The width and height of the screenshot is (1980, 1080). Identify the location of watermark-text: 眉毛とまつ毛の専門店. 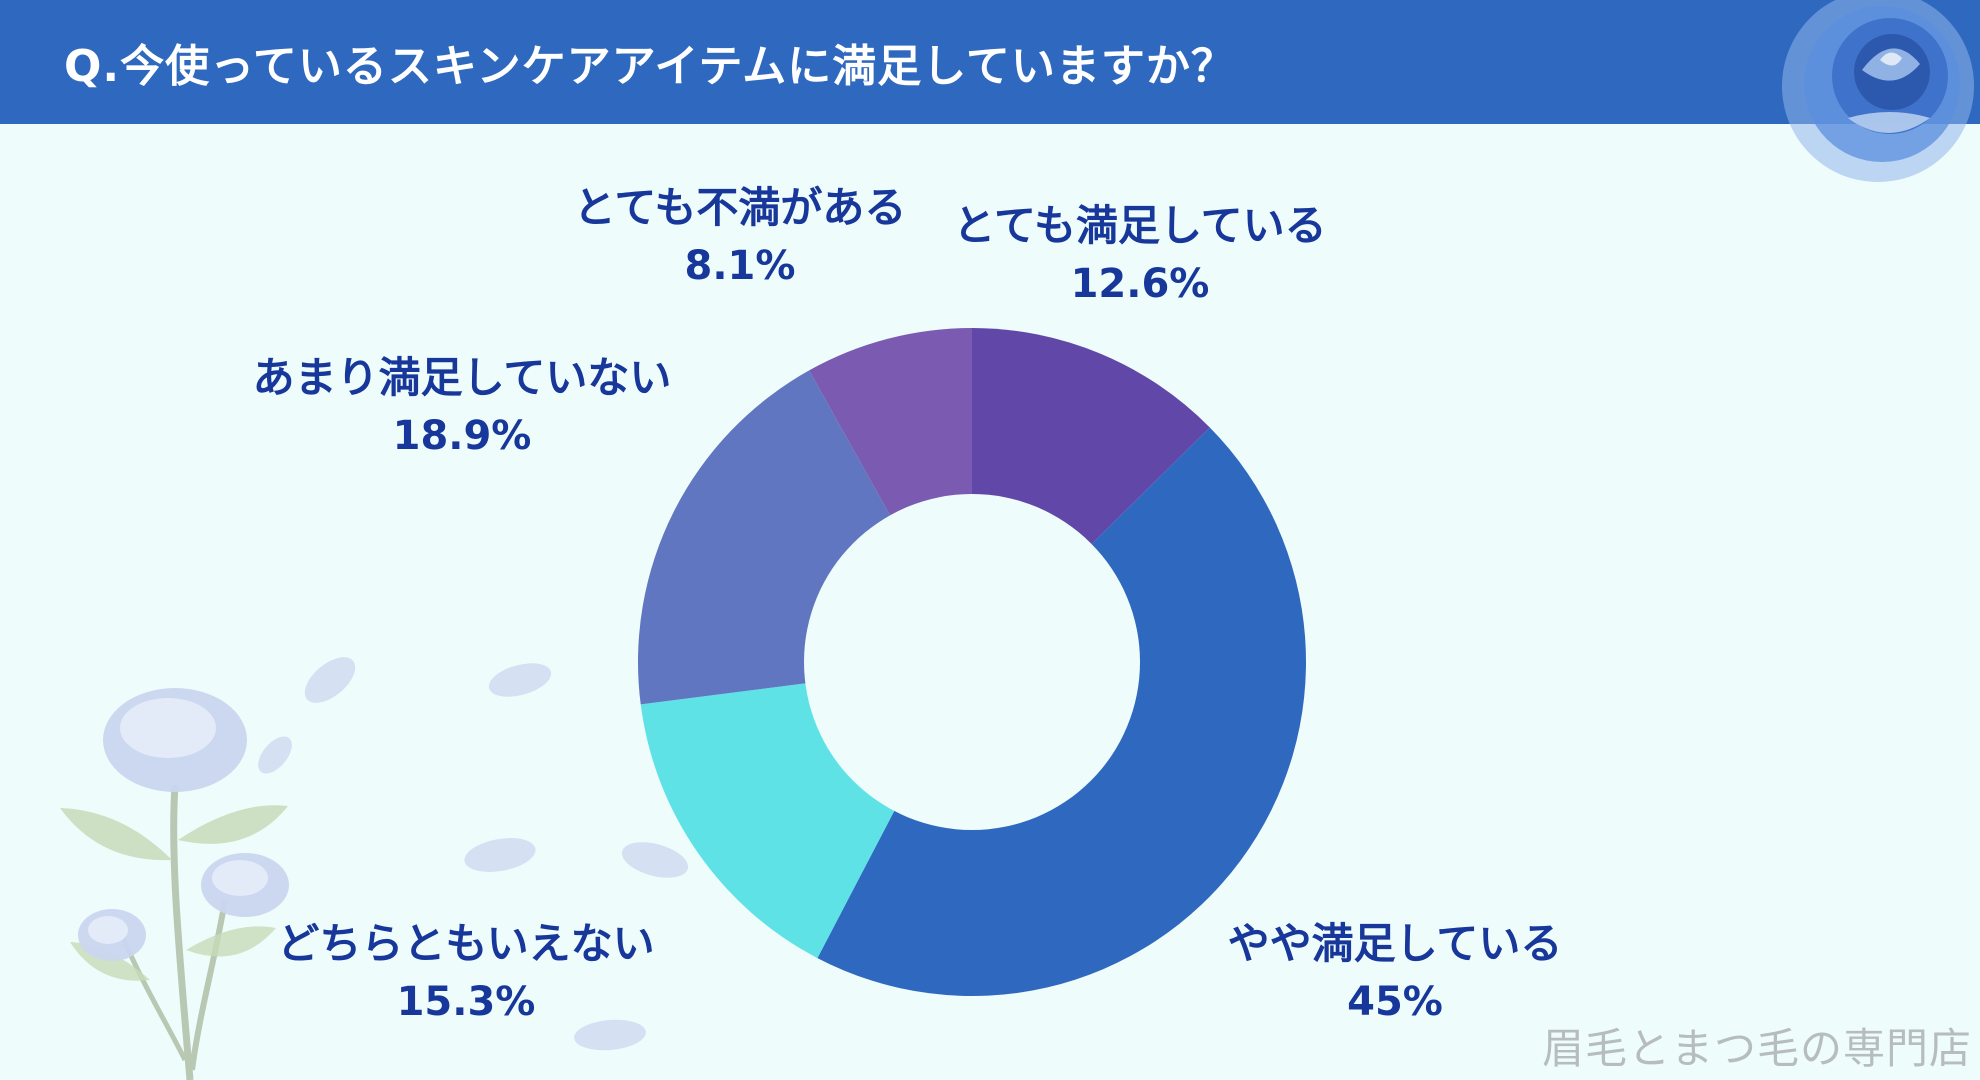
(1756, 1048).